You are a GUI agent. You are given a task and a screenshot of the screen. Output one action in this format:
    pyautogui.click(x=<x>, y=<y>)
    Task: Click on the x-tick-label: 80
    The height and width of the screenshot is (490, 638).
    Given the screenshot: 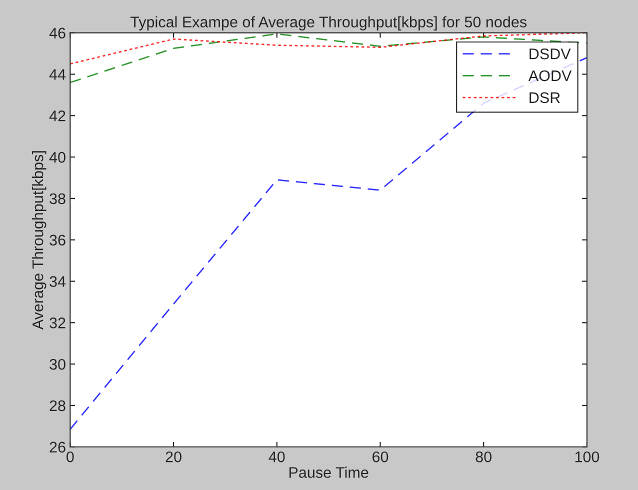 What is the action you would take?
    pyautogui.click(x=484, y=456)
    